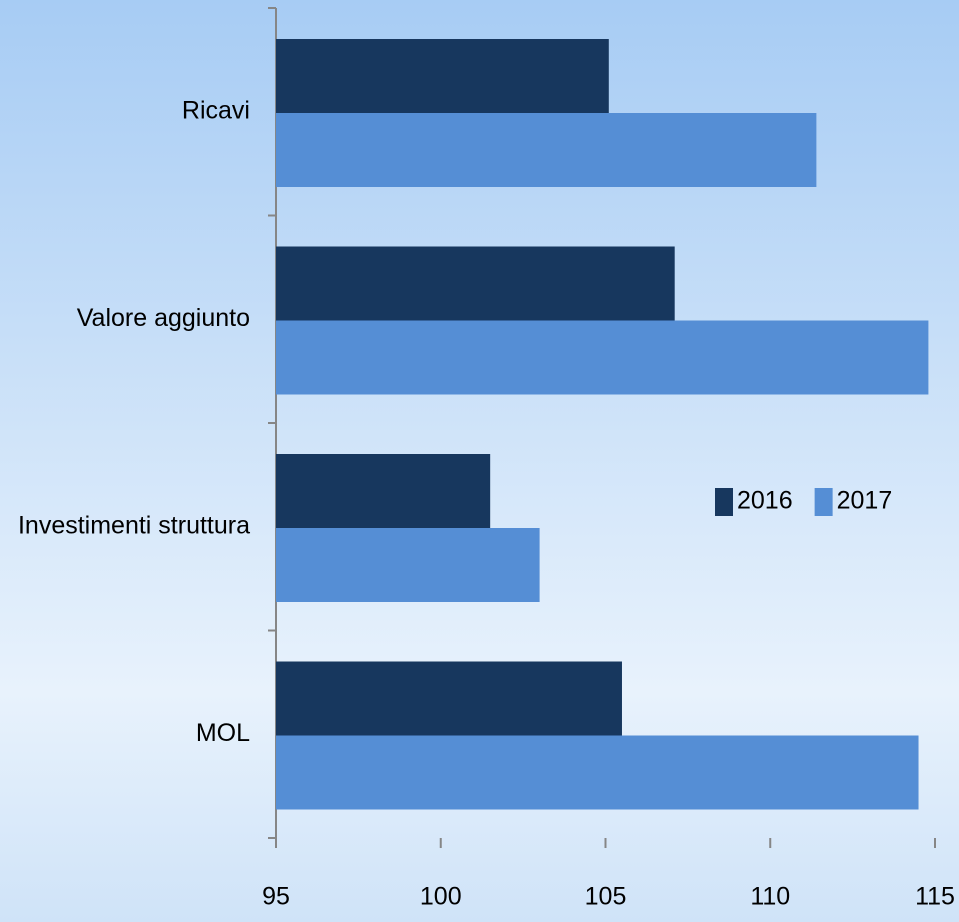 Image resolution: width=959 pixels, height=922 pixels. What do you see at coordinates (223, 733) in the screenshot?
I see `y-tick-label: MOL` at bounding box center [223, 733].